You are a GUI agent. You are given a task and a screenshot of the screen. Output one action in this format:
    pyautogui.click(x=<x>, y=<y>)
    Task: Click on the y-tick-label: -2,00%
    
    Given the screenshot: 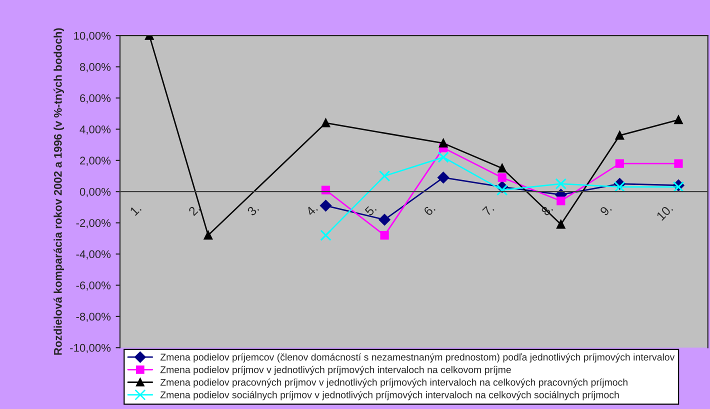 What is the action you would take?
    pyautogui.click(x=93, y=223)
    